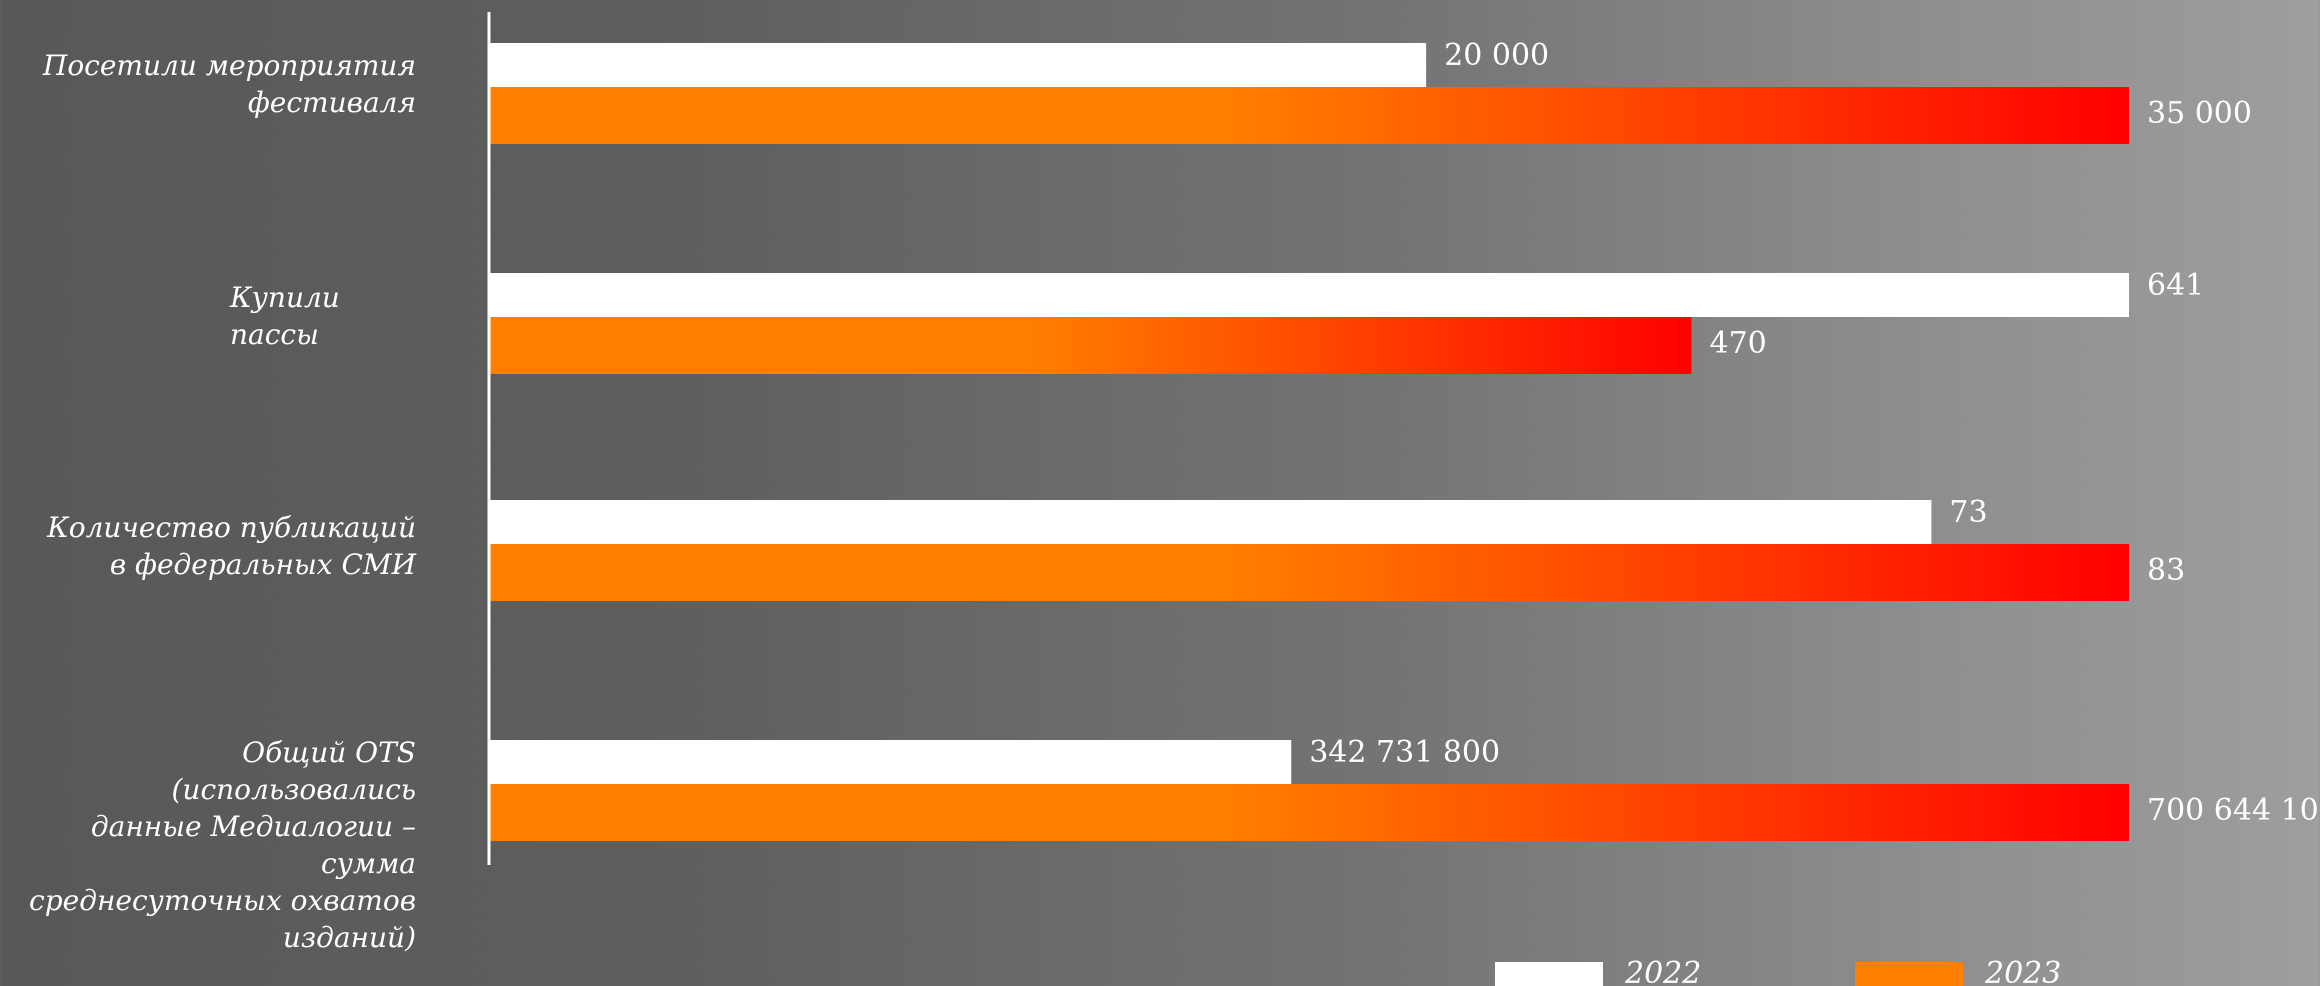 Image resolution: width=2320 pixels, height=986 pixels. Describe the element at coordinates (1909, 974) in the screenshot. I see `legend-swatch-2023` at that location.